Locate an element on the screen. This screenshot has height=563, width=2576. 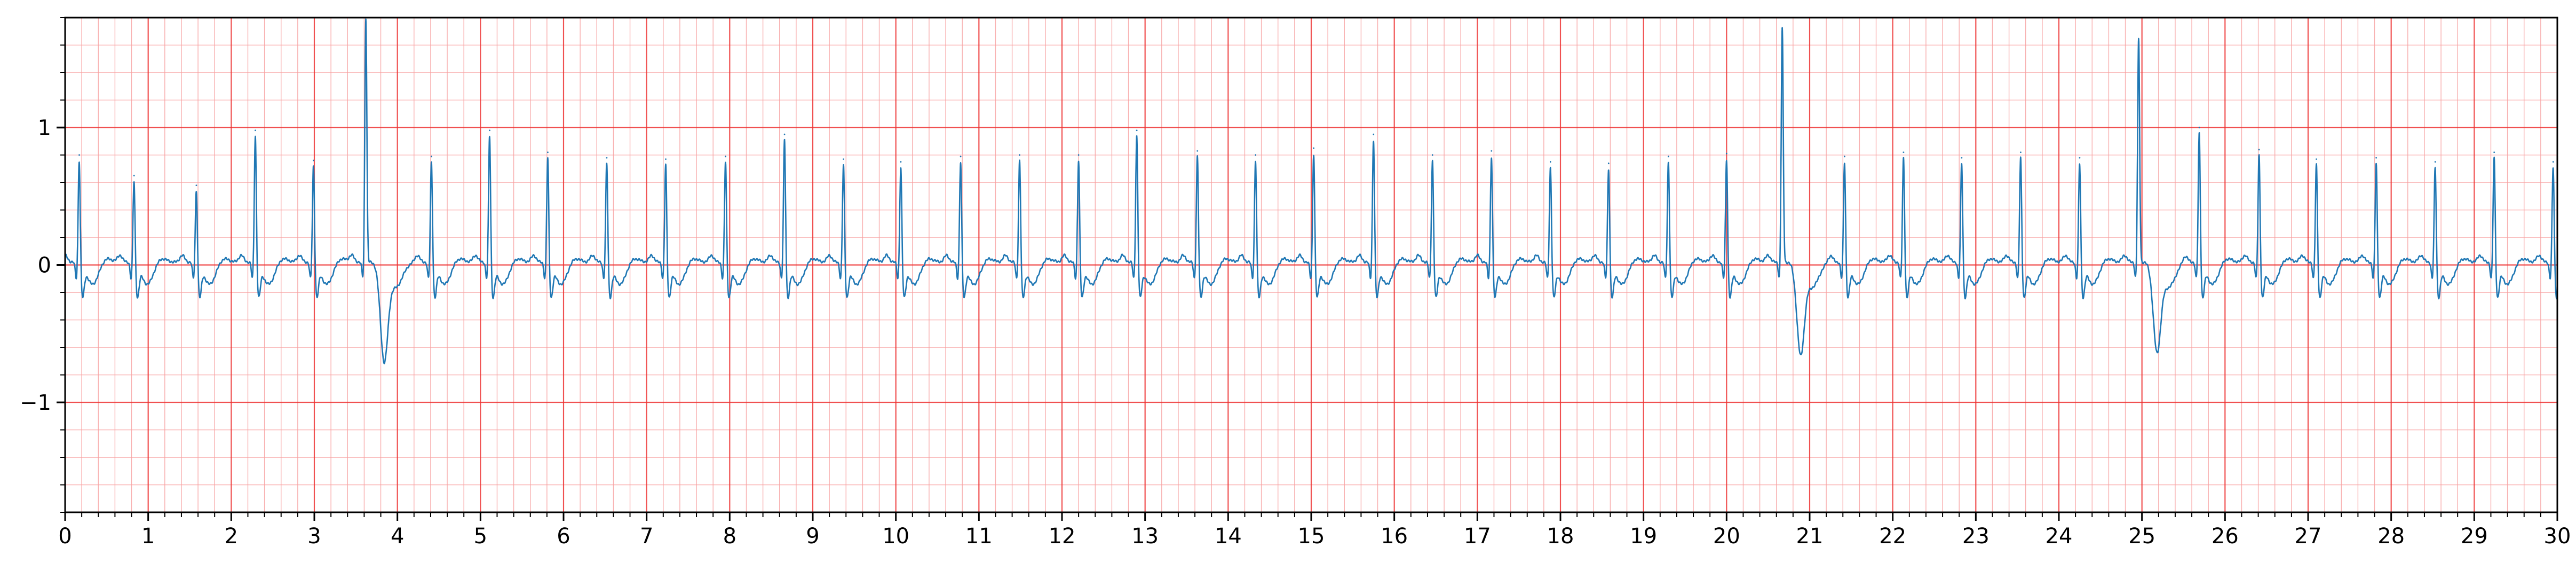
x-tick-label: 24 is located at coordinates (2059, 536).